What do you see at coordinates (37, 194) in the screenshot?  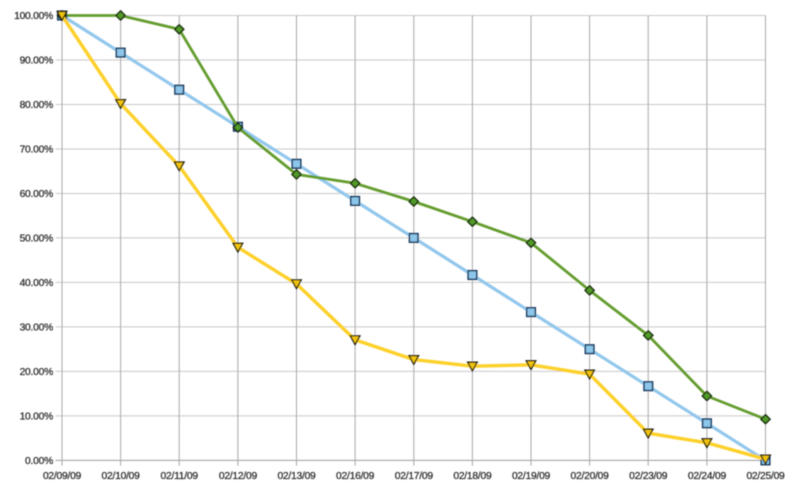 I see `svg-text: 60.00%` at bounding box center [37, 194].